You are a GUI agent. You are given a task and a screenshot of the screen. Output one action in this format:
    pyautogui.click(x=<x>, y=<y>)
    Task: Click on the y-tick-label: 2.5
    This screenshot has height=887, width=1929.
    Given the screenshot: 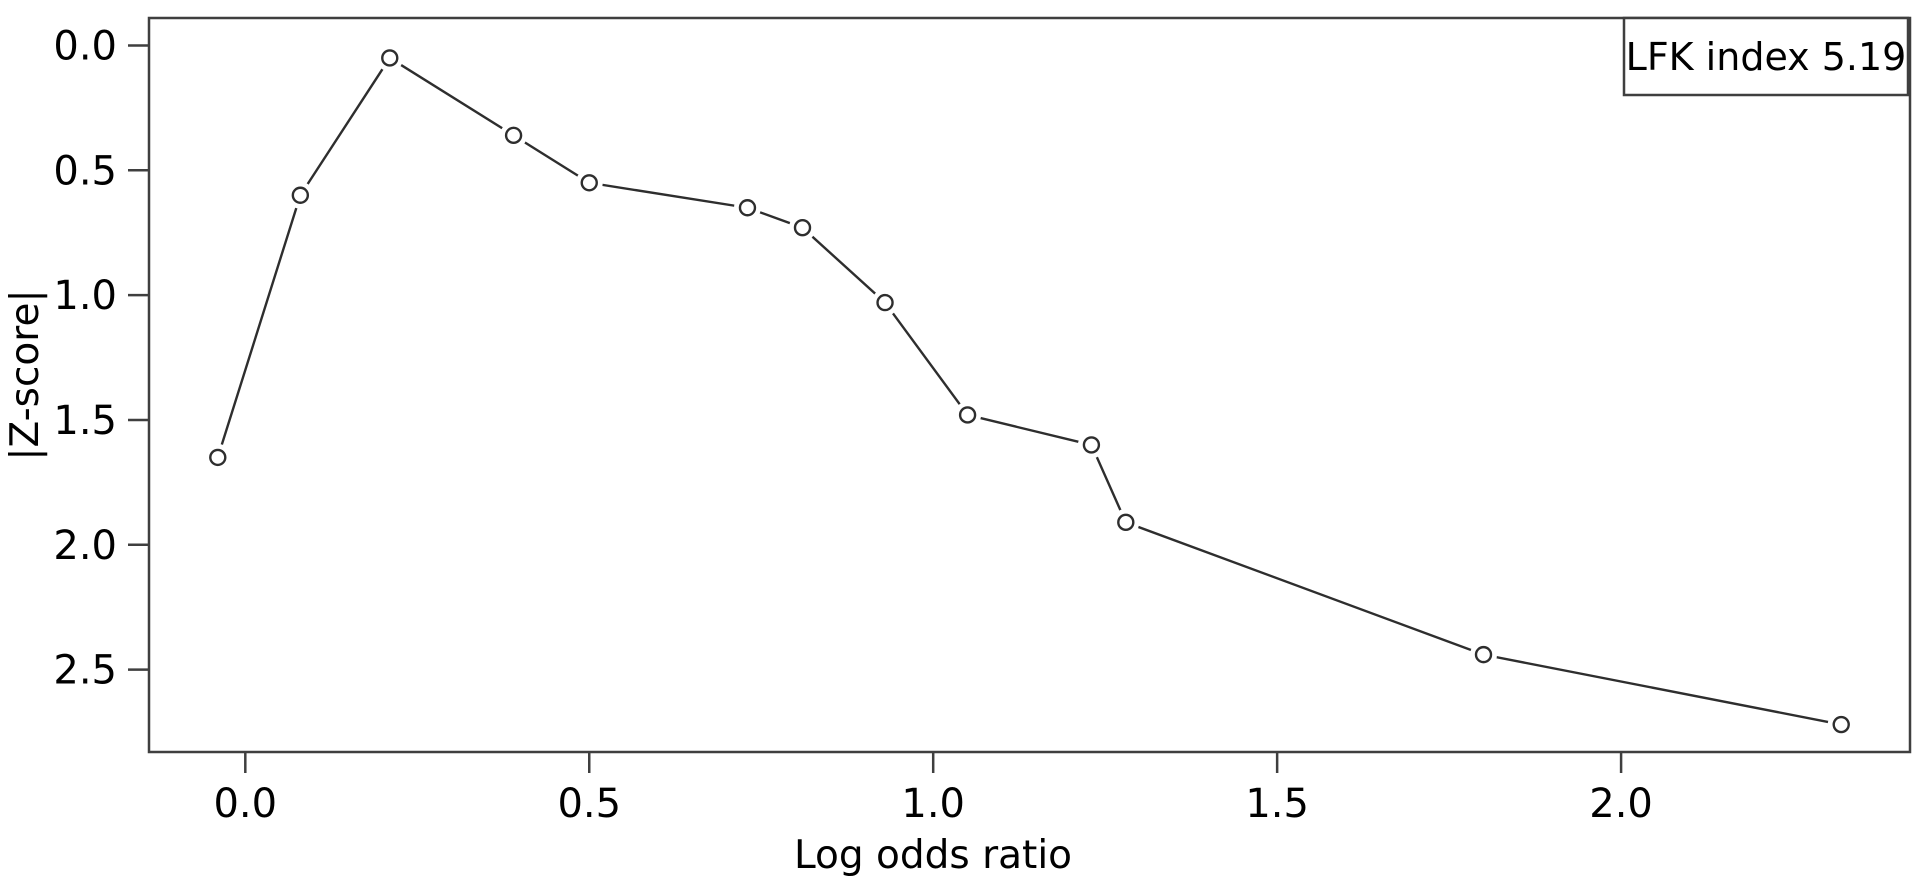 What is the action you would take?
    pyautogui.click(x=85, y=671)
    